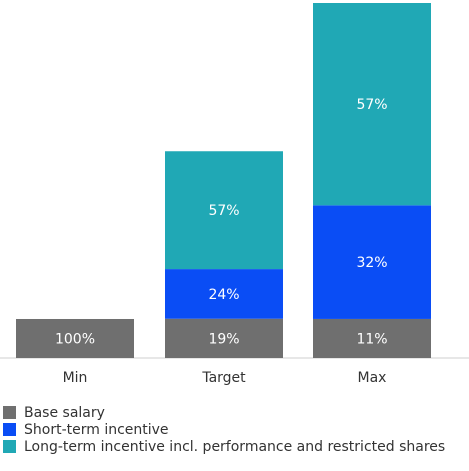 The height and width of the screenshot is (471, 469). I want to click on data-label-max-1: 32%, so click(371, 263).